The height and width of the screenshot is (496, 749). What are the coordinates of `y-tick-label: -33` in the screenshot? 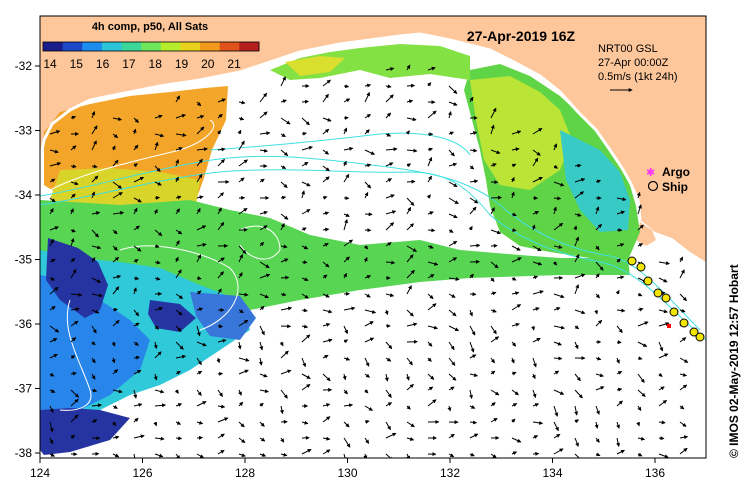 It's located at (24, 131).